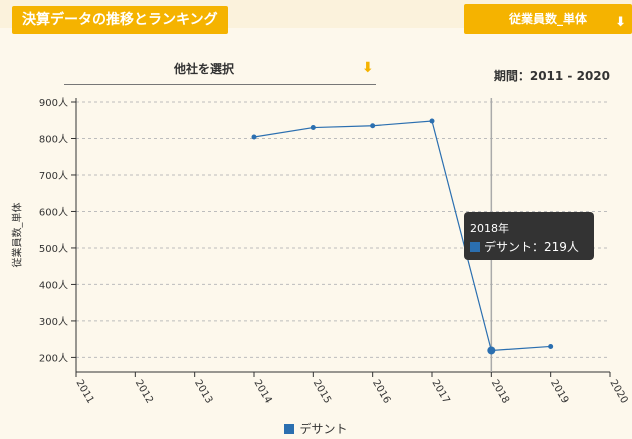  Describe the element at coordinates (323, 429) in the screenshot. I see `legend-label: デサント` at that location.